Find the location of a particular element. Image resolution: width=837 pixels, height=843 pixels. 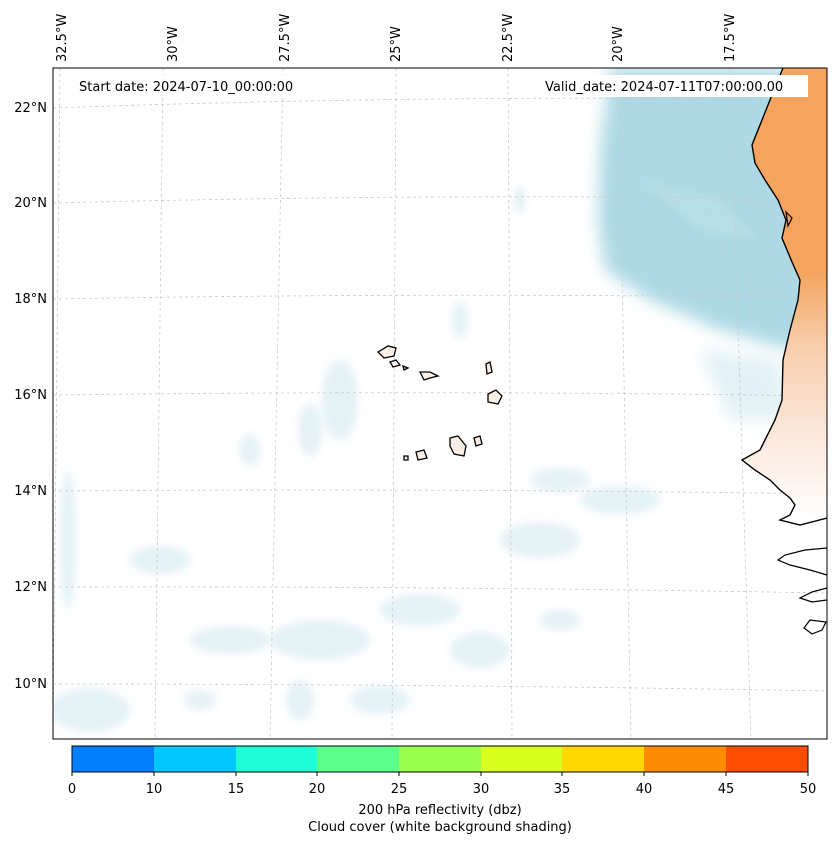

africa-landmass is located at coordinates (784, 294).